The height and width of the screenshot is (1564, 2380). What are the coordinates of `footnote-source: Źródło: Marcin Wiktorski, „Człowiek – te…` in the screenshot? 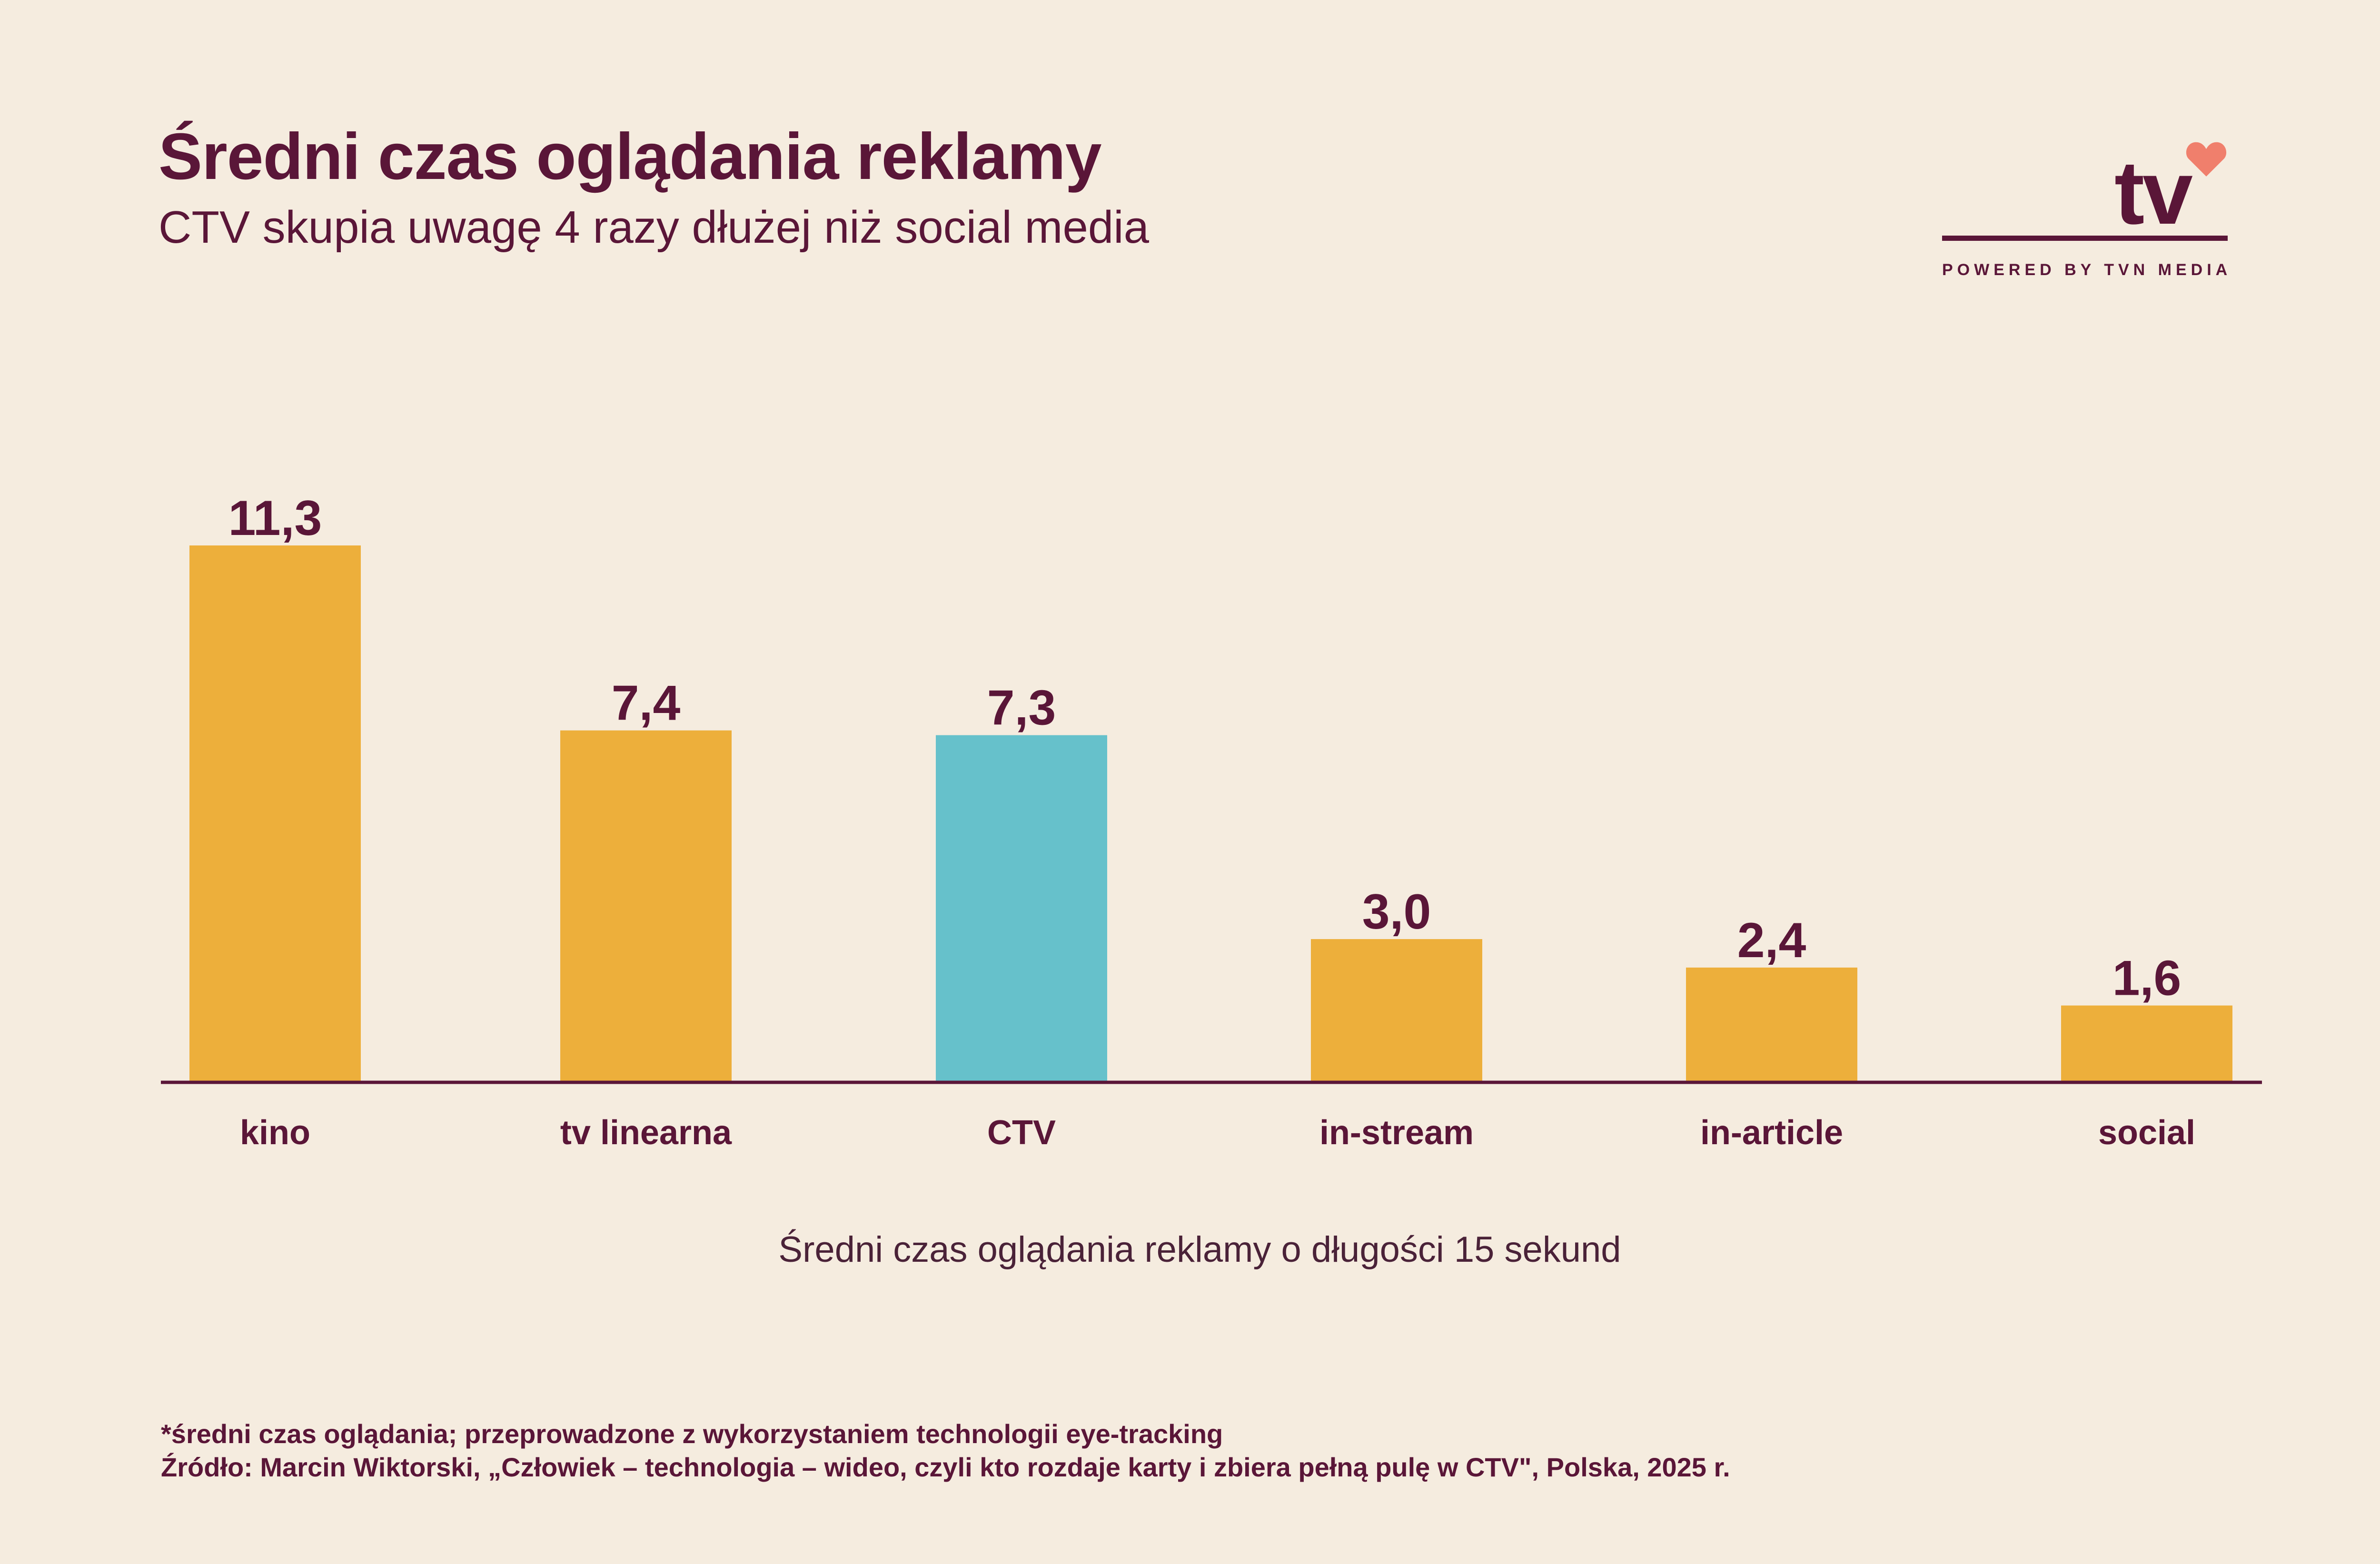 It's located at (945, 1467).